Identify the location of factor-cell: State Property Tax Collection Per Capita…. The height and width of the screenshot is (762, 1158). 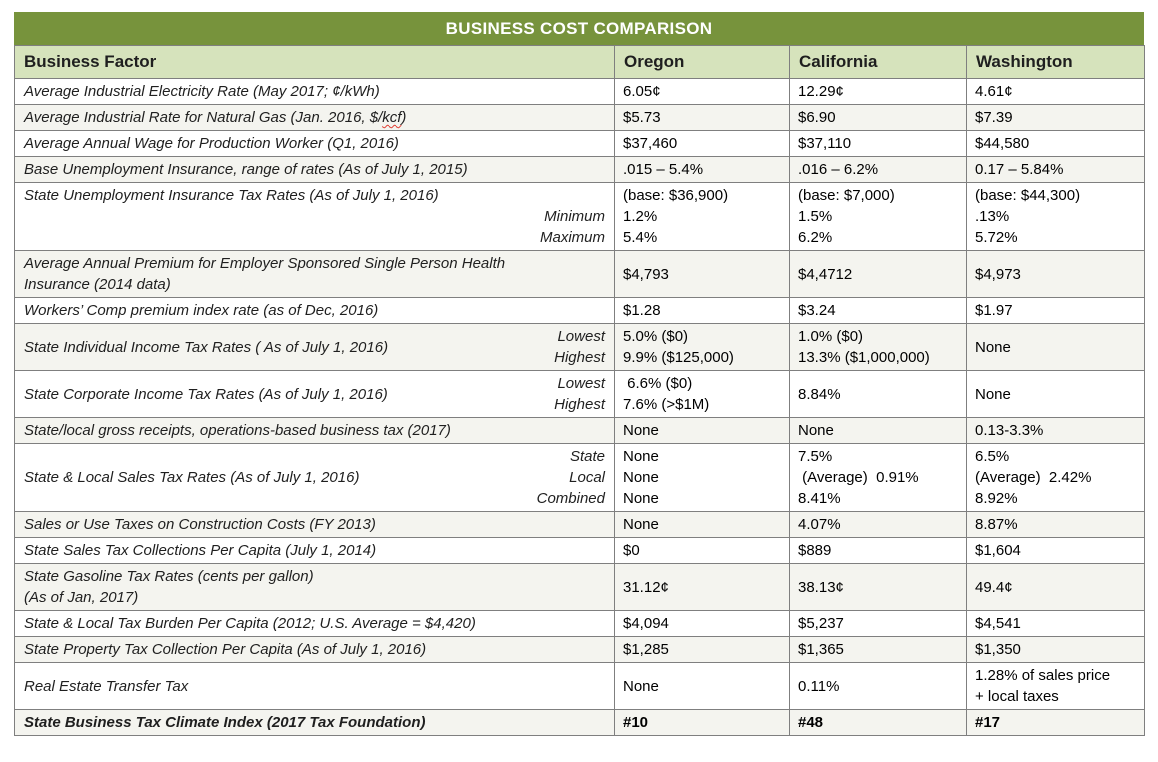
(314, 649).